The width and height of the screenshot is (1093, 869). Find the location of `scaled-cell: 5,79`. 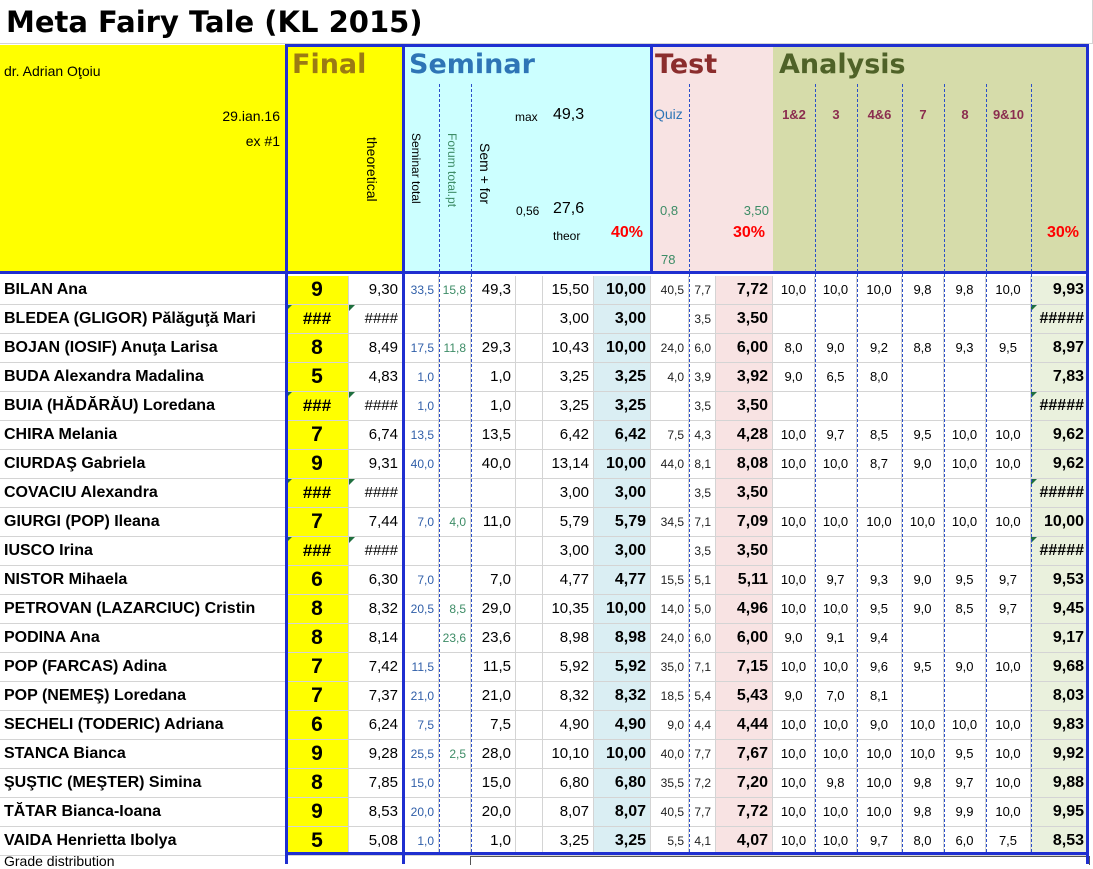

scaled-cell: 5,79 is located at coordinates (568, 522).